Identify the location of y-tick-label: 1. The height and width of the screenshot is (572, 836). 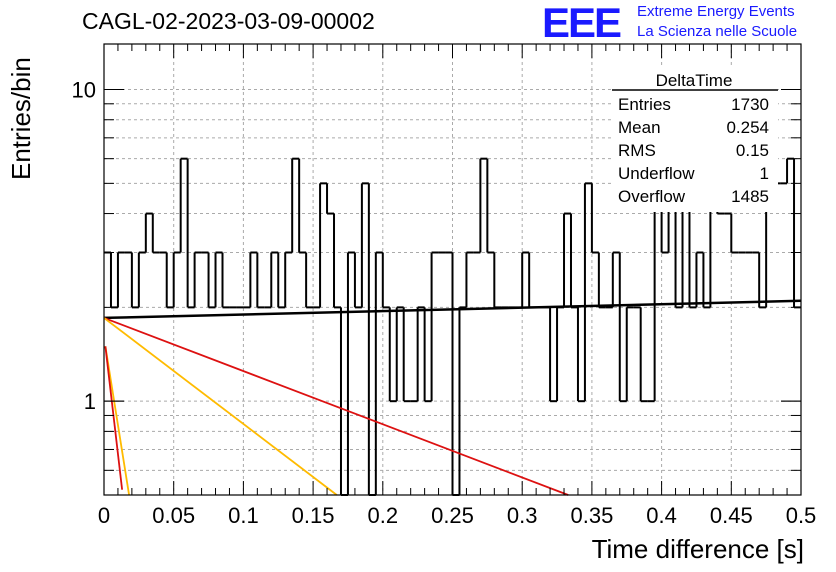
(90, 401).